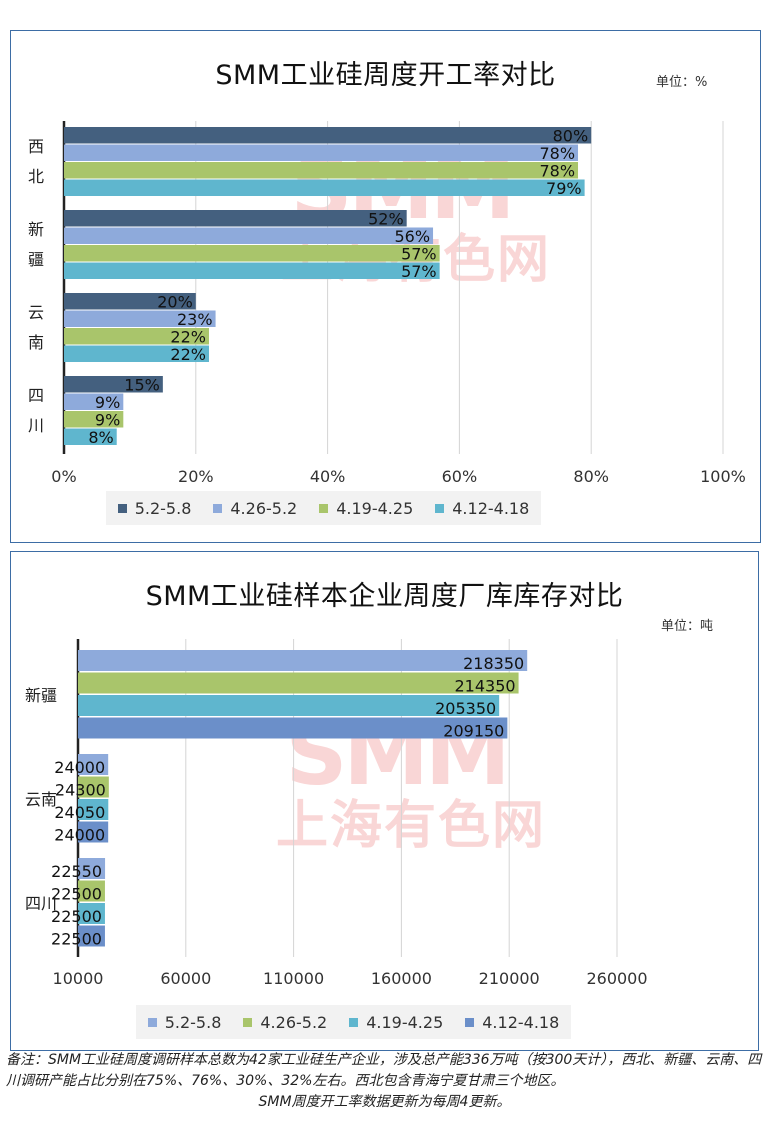 The width and height of the screenshot is (769, 1121). What do you see at coordinates (564, 188) in the screenshot?
I see `data-label: 79%` at bounding box center [564, 188].